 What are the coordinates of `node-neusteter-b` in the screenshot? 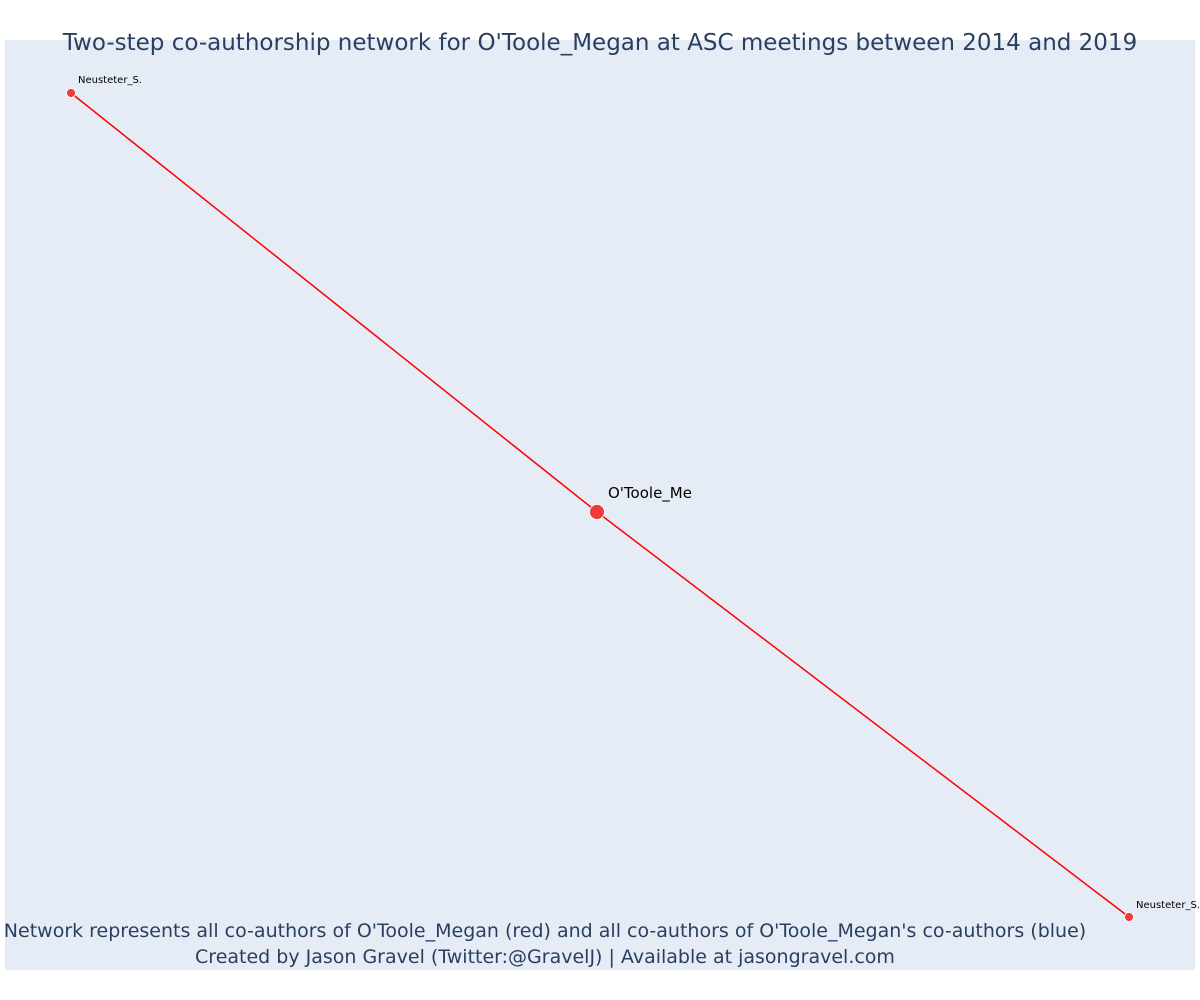 It's located at (1129, 917).